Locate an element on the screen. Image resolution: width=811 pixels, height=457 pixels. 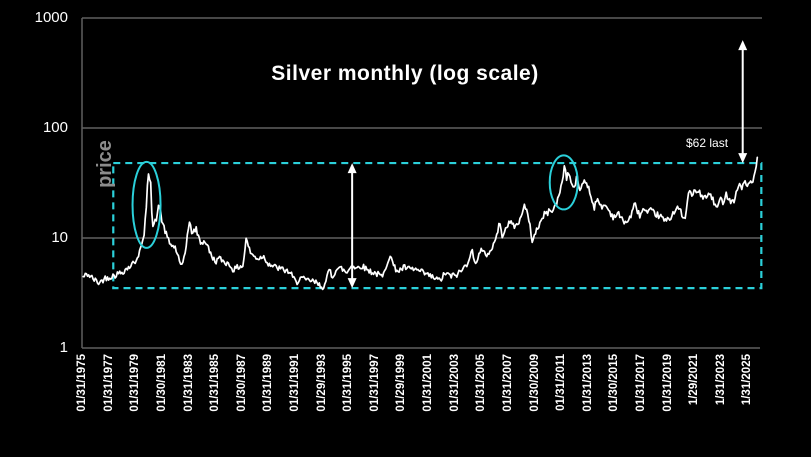
x-tick-label: 1/29/2021 is located at coordinates (694, 380).